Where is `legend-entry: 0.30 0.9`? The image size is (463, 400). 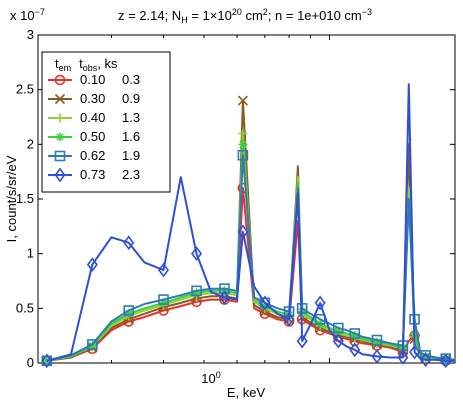
legend-entry: 0.30 0.9 is located at coordinates (94, 98).